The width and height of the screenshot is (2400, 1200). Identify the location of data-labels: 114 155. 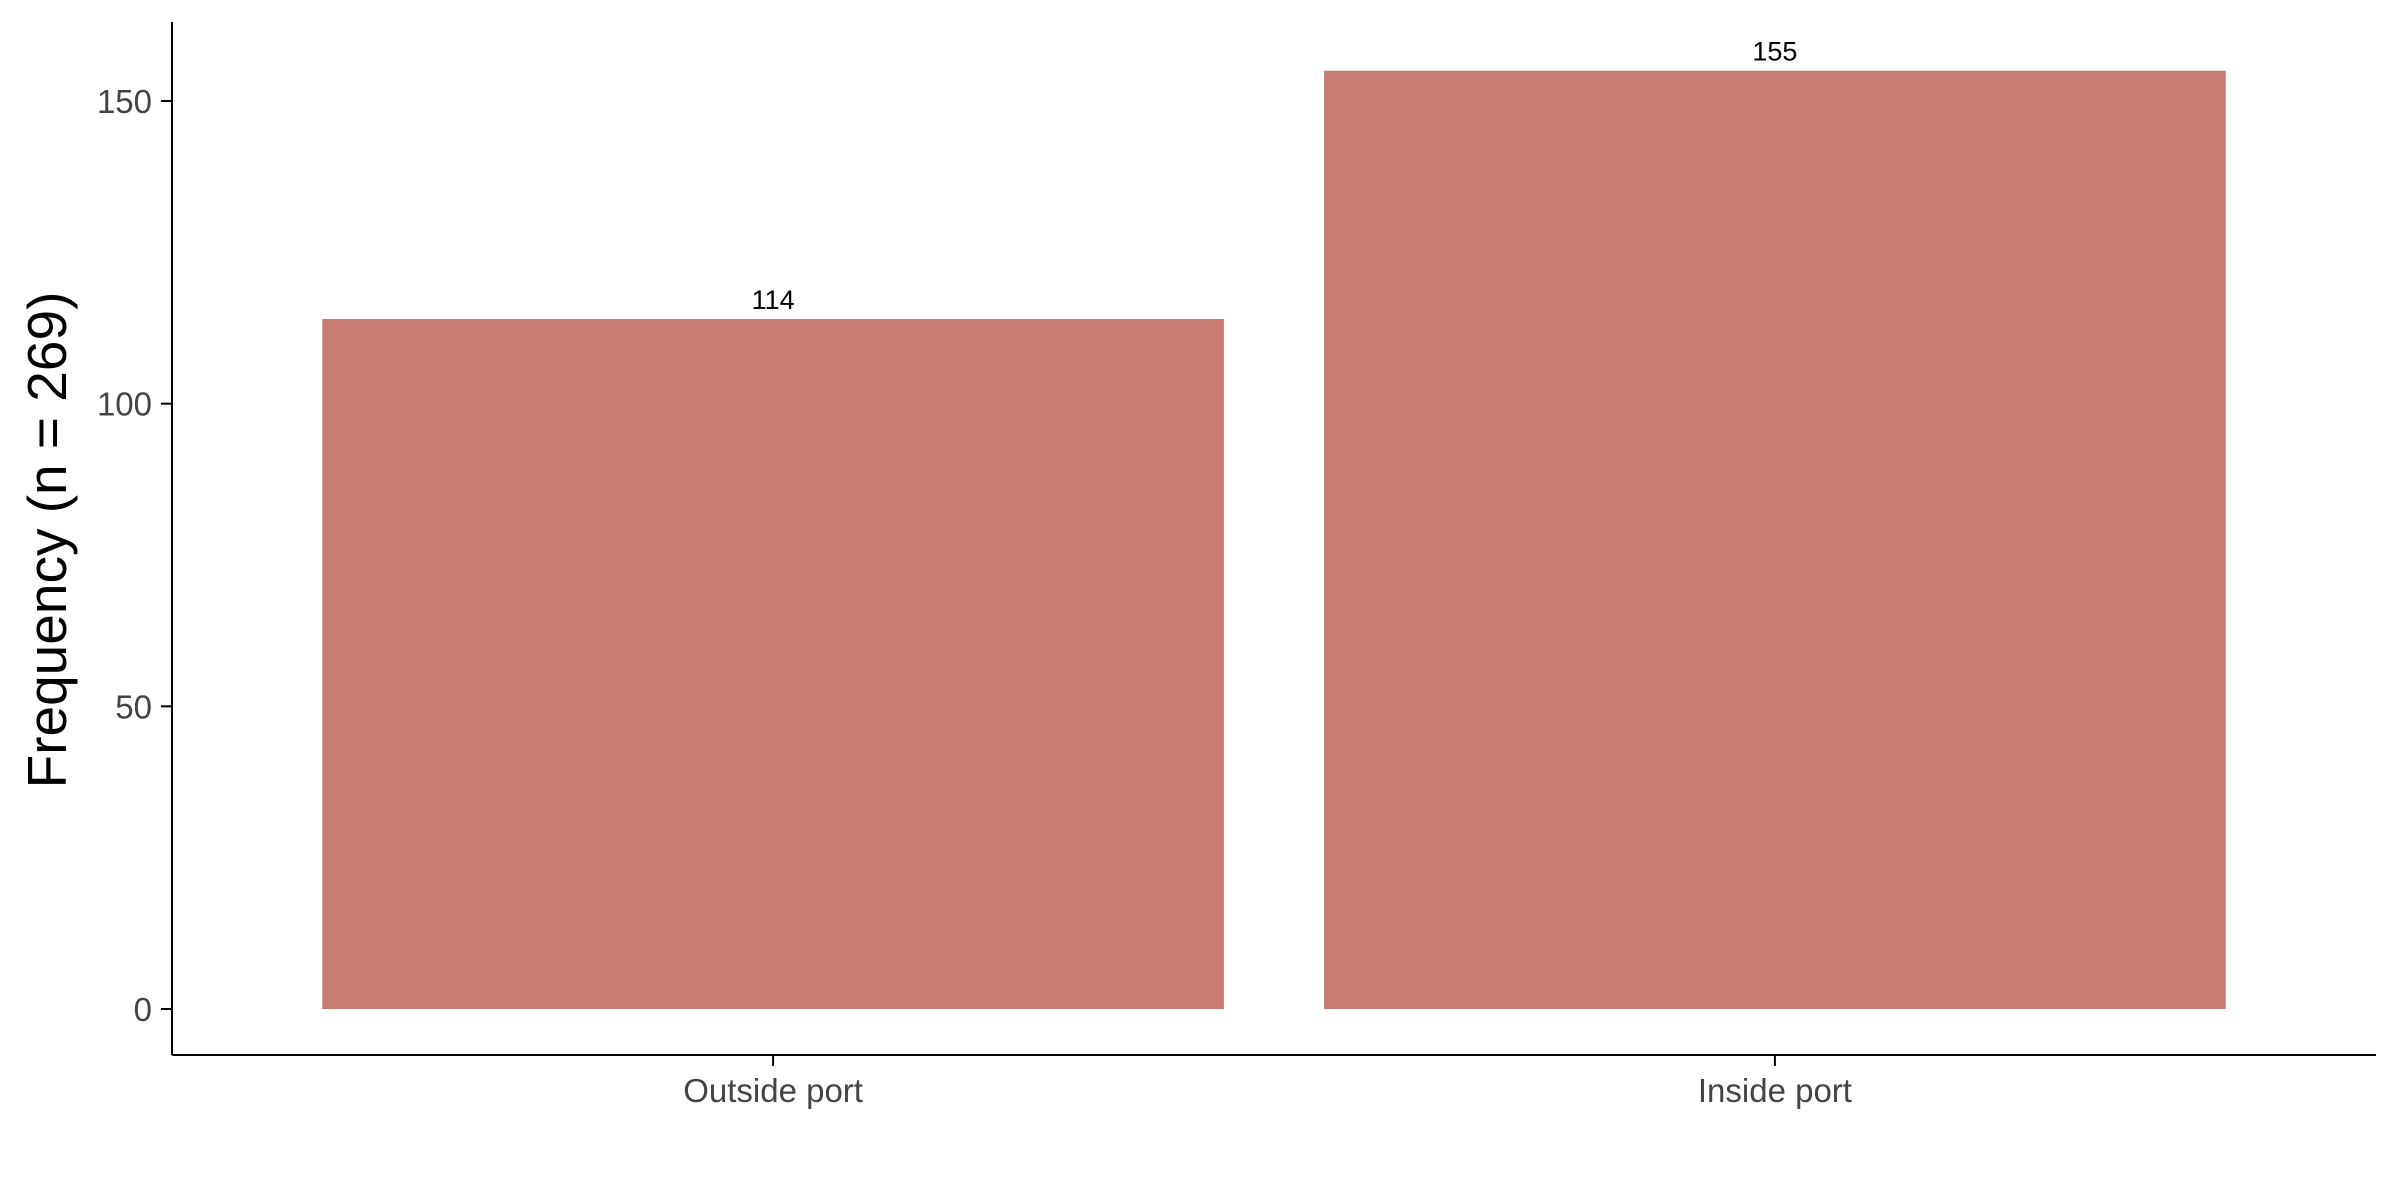
(1275, 176).